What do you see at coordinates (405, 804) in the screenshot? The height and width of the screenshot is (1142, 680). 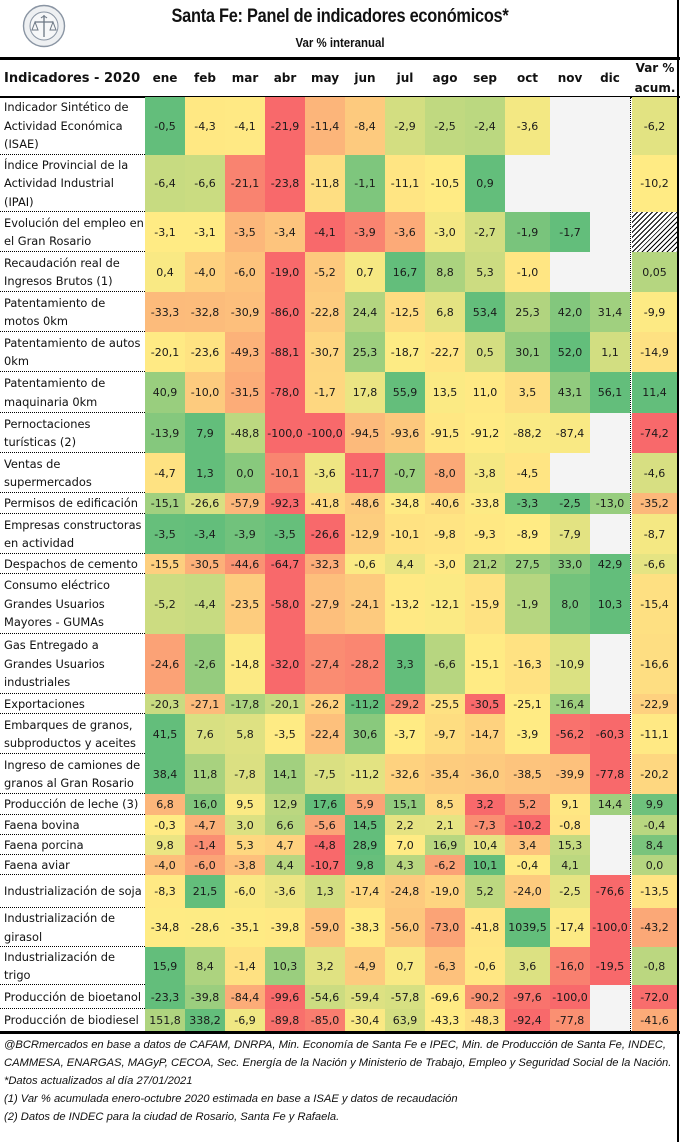 I see `cell-jul: 15,1` at bounding box center [405, 804].